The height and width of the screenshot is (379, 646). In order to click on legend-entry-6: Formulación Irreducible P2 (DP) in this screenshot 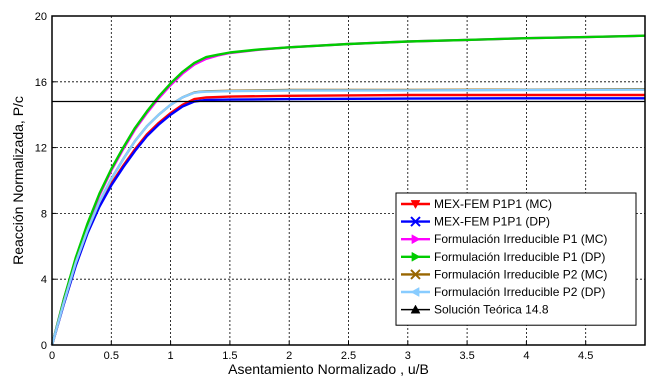, I will do `click(503, 292)`.